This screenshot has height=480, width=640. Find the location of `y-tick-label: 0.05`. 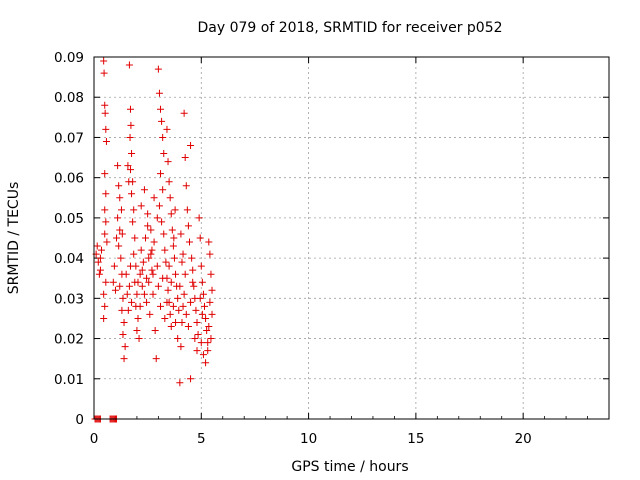

y-tick-label: 0.05 is located at coordinates (69, 219).